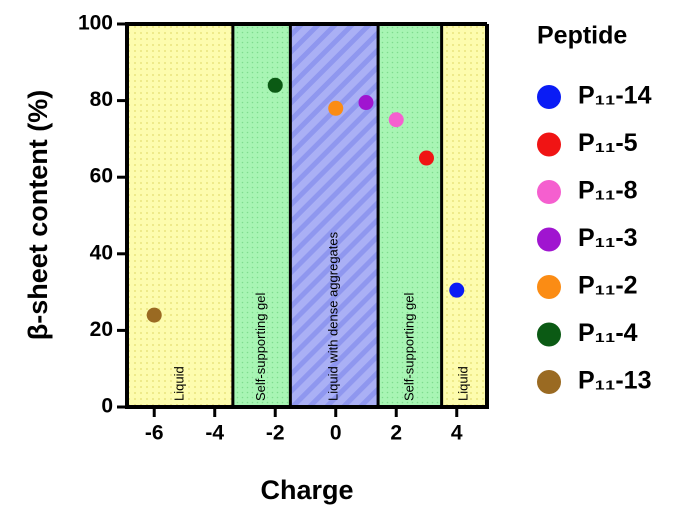 The height and width of the screenshot is (506, 674). What do you see at coordinates (101, 329) in the screenshot?
I see `y-tick-label: 20` at bounding box center [101, 329].